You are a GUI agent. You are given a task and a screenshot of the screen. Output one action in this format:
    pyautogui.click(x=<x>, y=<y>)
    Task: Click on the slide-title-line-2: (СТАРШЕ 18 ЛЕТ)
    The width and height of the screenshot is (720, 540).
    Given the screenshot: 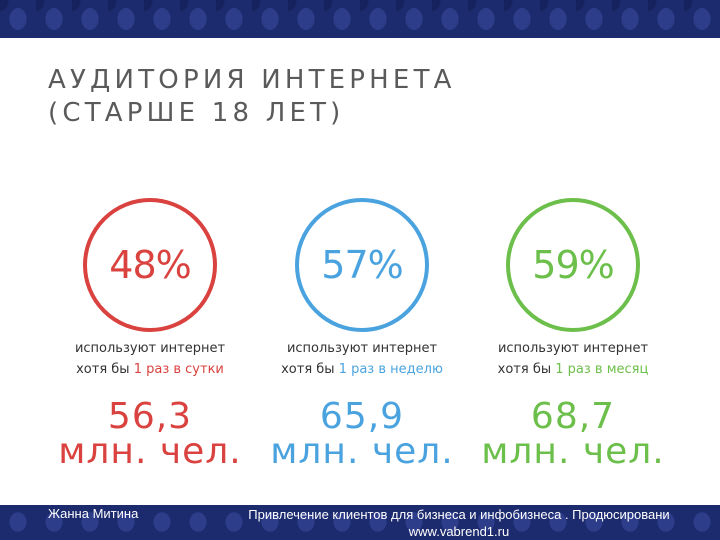 What is the action you would take?
    pyautogui.click(x=196, y=113)
    